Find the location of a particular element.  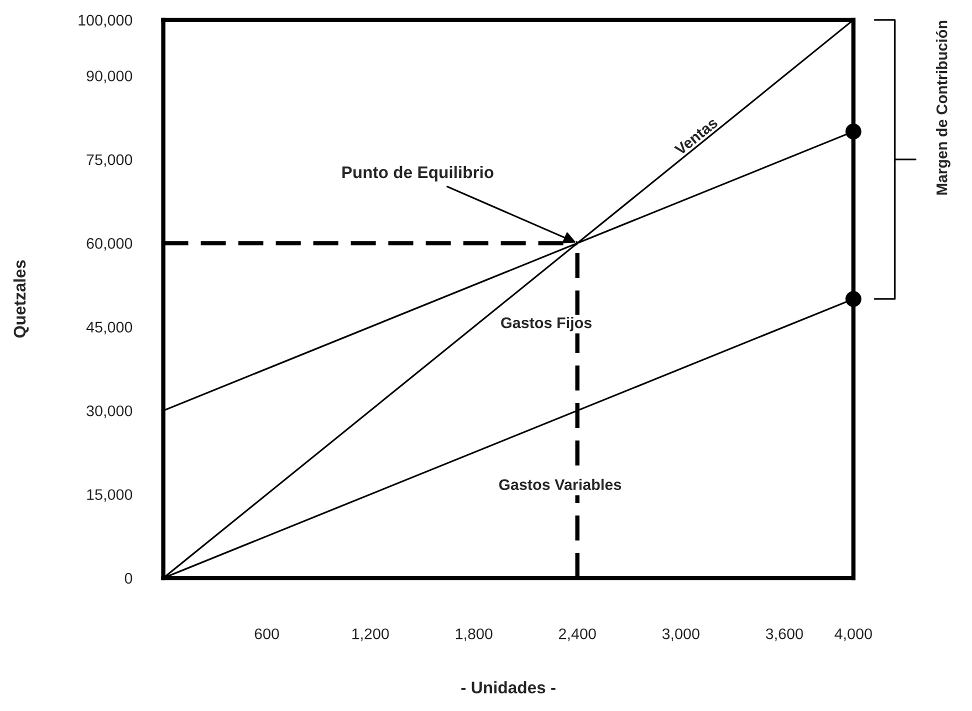

x-axis-title: - Unidades - is located at coordinates (508, 687).